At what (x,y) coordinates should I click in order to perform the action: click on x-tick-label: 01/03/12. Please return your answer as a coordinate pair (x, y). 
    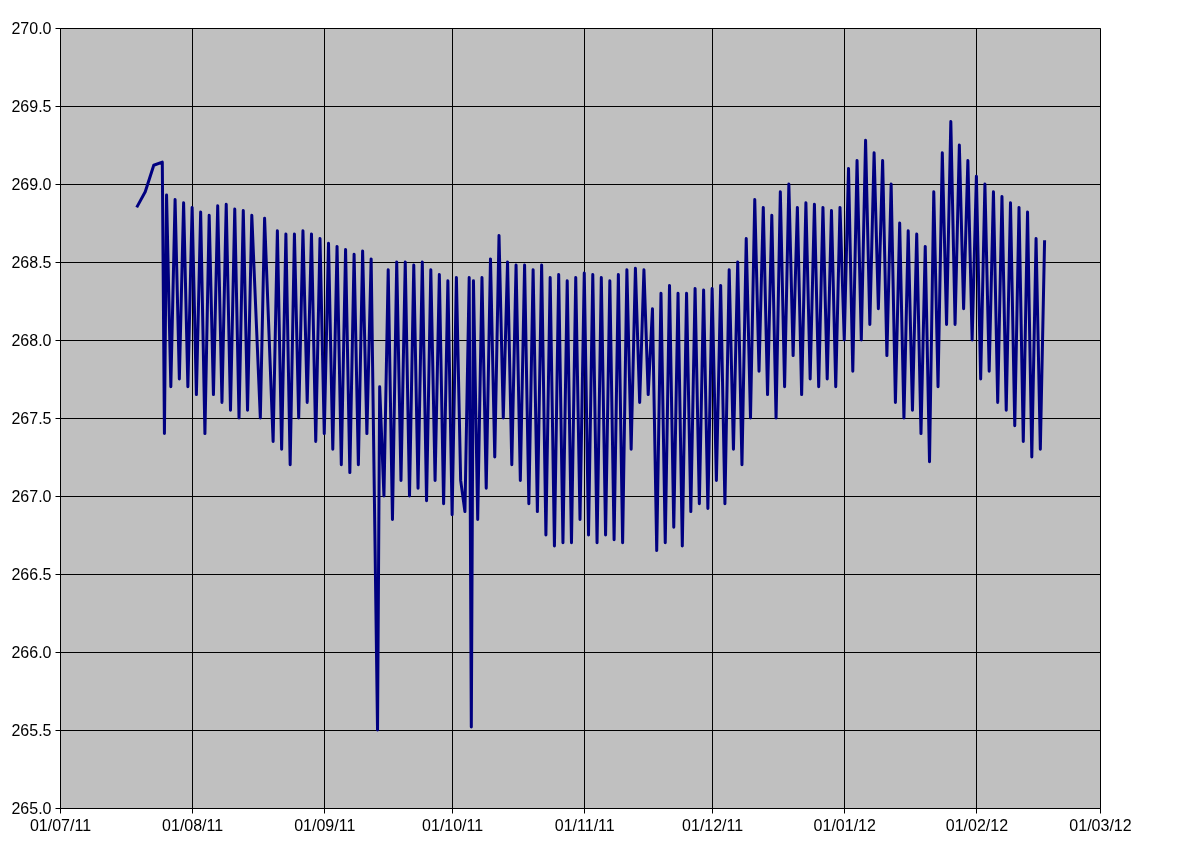
    Looking at the image, I should click on (1100, 825).